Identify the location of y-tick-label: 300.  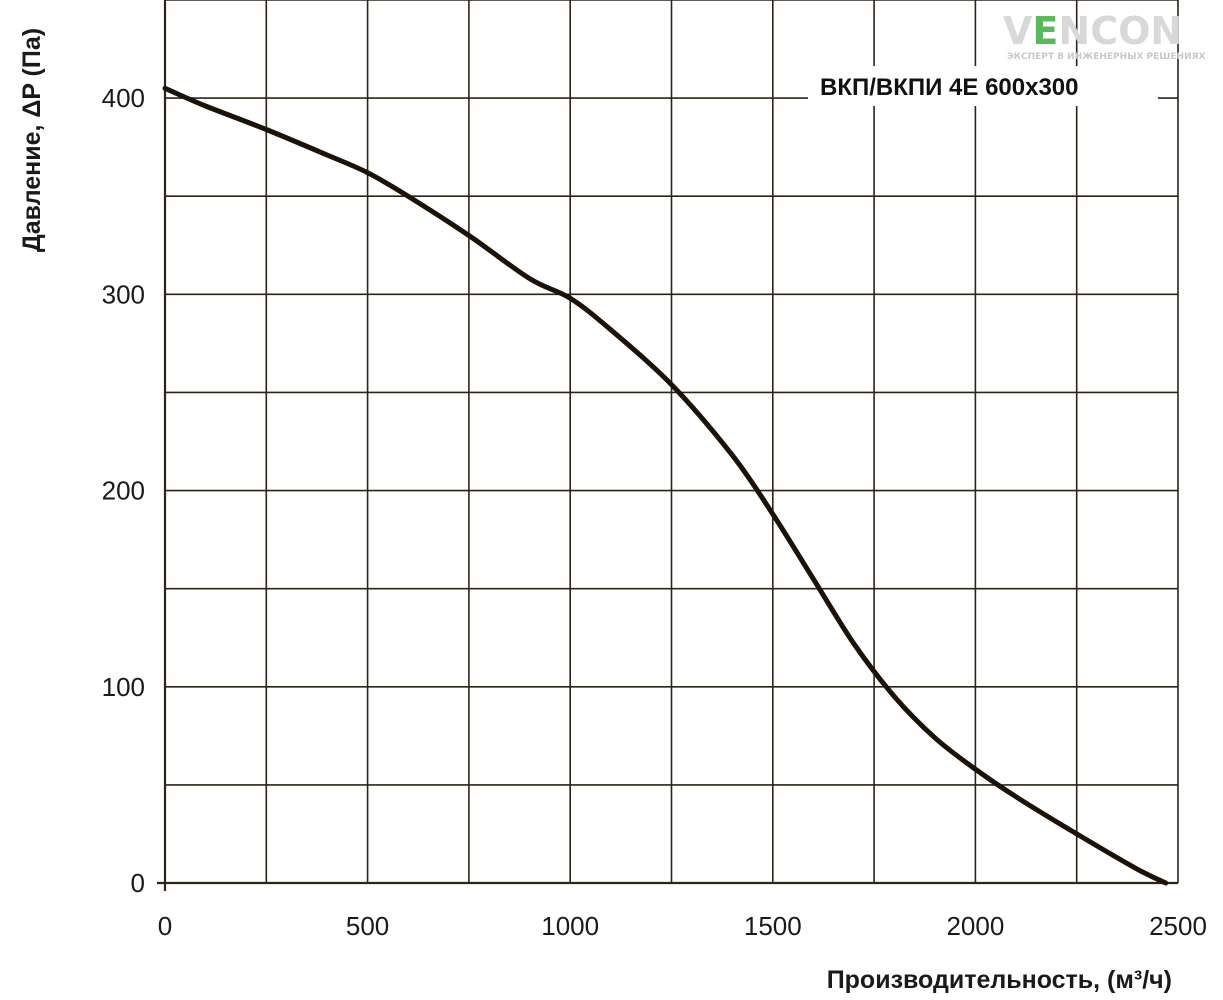
(123, 294).